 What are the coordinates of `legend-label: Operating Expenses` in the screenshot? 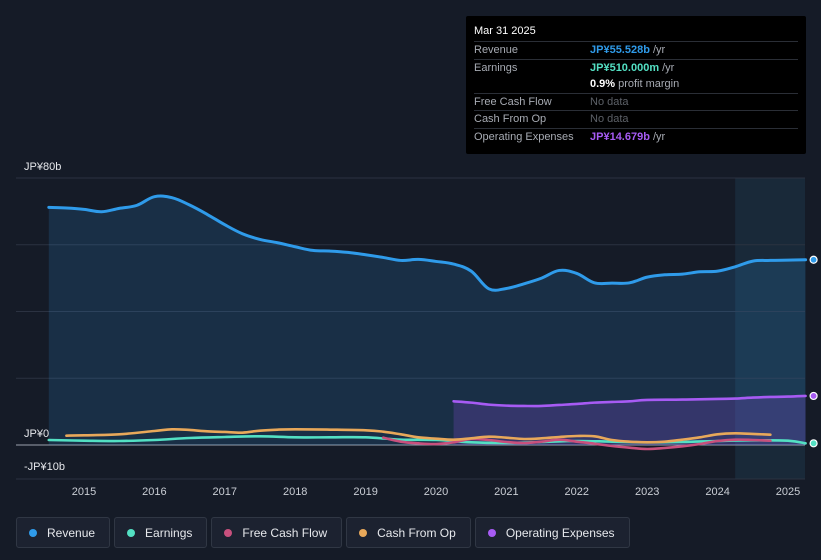 It's located at (560, 532).